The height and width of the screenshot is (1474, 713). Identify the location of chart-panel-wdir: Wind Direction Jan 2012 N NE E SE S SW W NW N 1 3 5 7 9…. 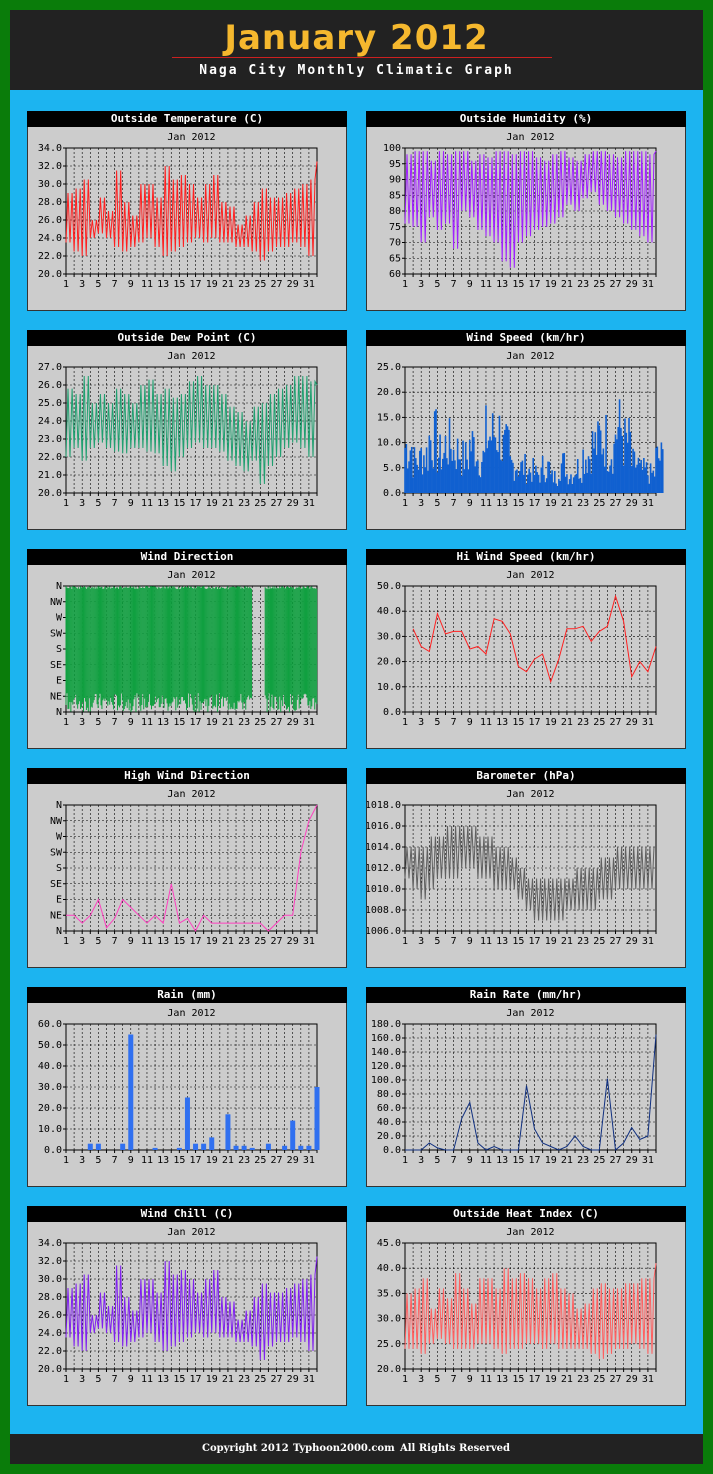
(187, 649).